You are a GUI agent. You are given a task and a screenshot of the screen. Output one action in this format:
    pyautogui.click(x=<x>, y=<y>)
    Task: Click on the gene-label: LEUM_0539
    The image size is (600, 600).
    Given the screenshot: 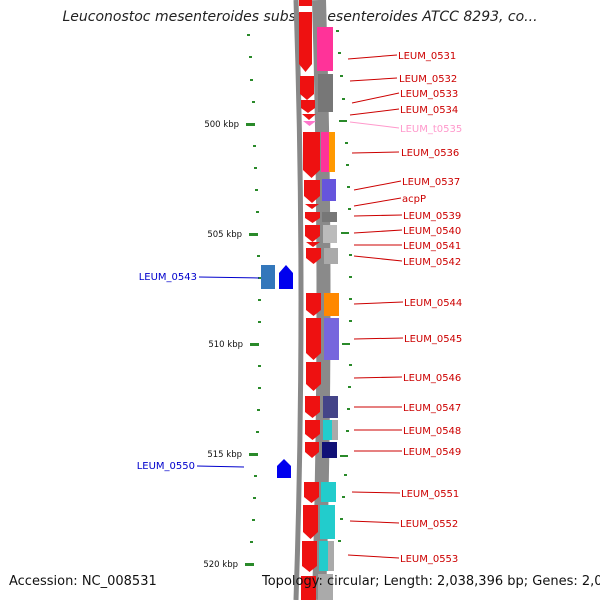 What is the action you would take?
    pyautogui.click(x=432, y=216)
    